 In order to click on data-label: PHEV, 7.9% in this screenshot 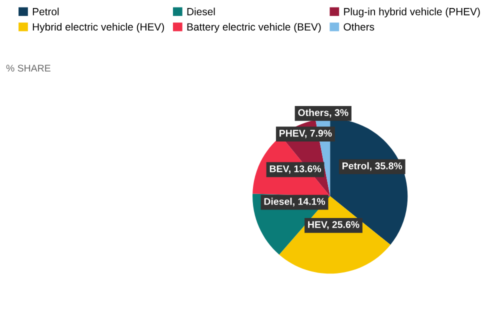, I will do `click(306, 134)`.